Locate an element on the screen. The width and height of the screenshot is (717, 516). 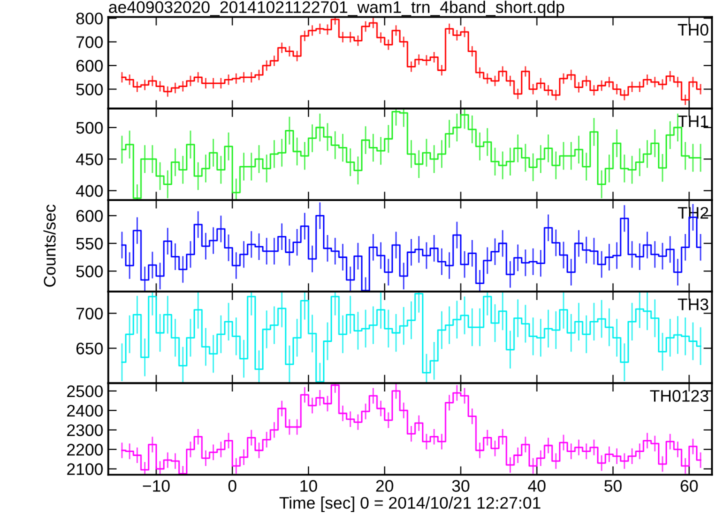
y-tick-label: 650 is located at coordinates (89, 348).